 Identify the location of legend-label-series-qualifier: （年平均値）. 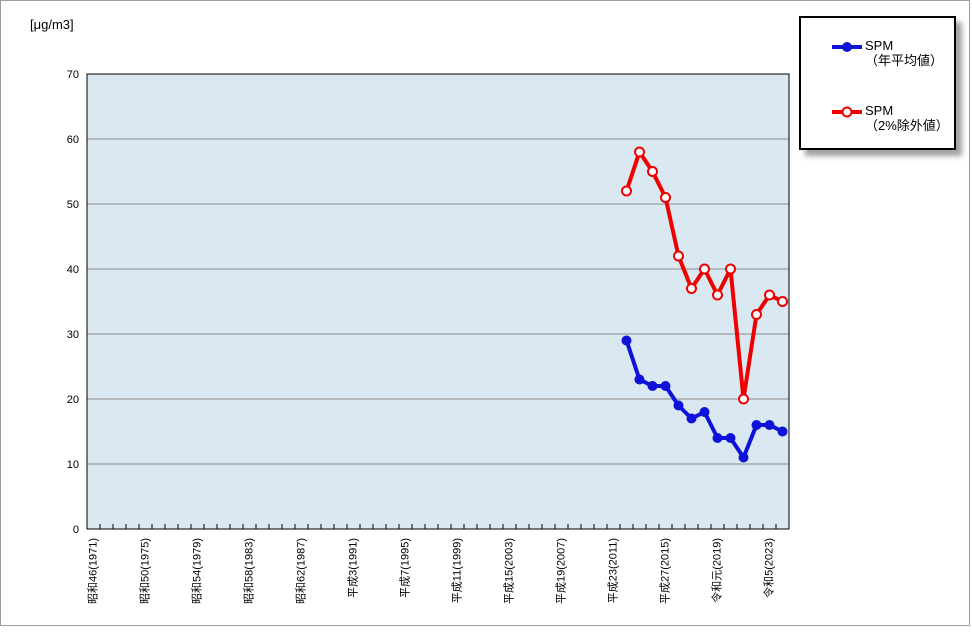
(904, 60).